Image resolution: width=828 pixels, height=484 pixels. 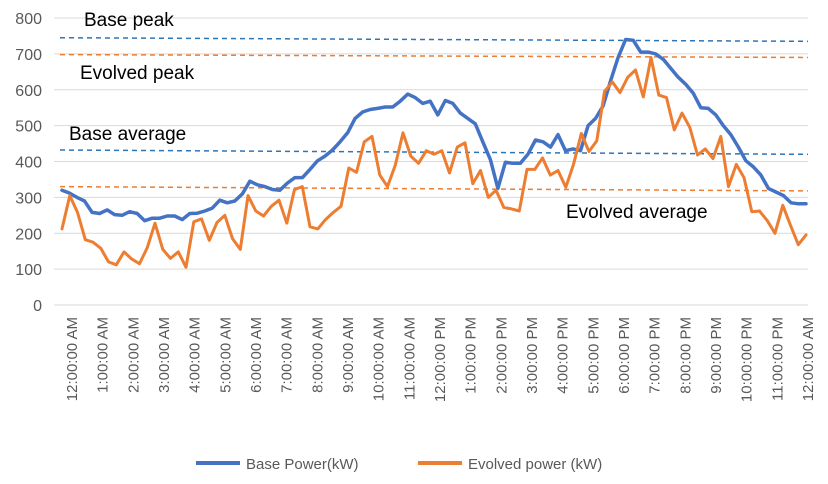 I want to click on x-tick-label: 9:00:00 AM, so click(x=348, y=355).